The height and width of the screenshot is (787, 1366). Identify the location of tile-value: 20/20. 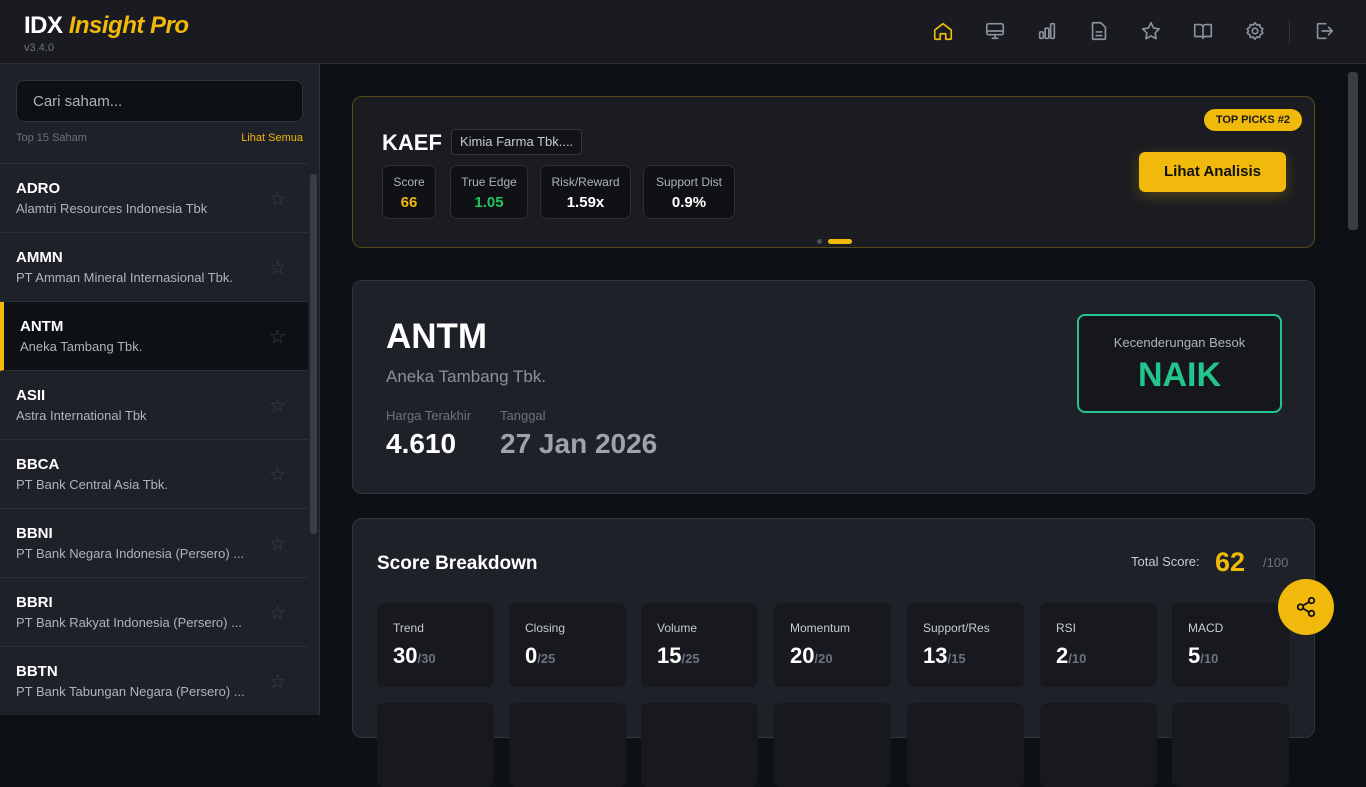
(811, 655).